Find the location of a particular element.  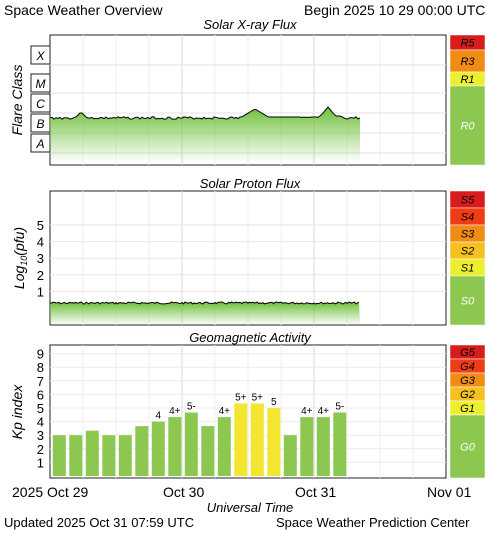

kp-tick-4: 4 is located at coordinates (40, 422).